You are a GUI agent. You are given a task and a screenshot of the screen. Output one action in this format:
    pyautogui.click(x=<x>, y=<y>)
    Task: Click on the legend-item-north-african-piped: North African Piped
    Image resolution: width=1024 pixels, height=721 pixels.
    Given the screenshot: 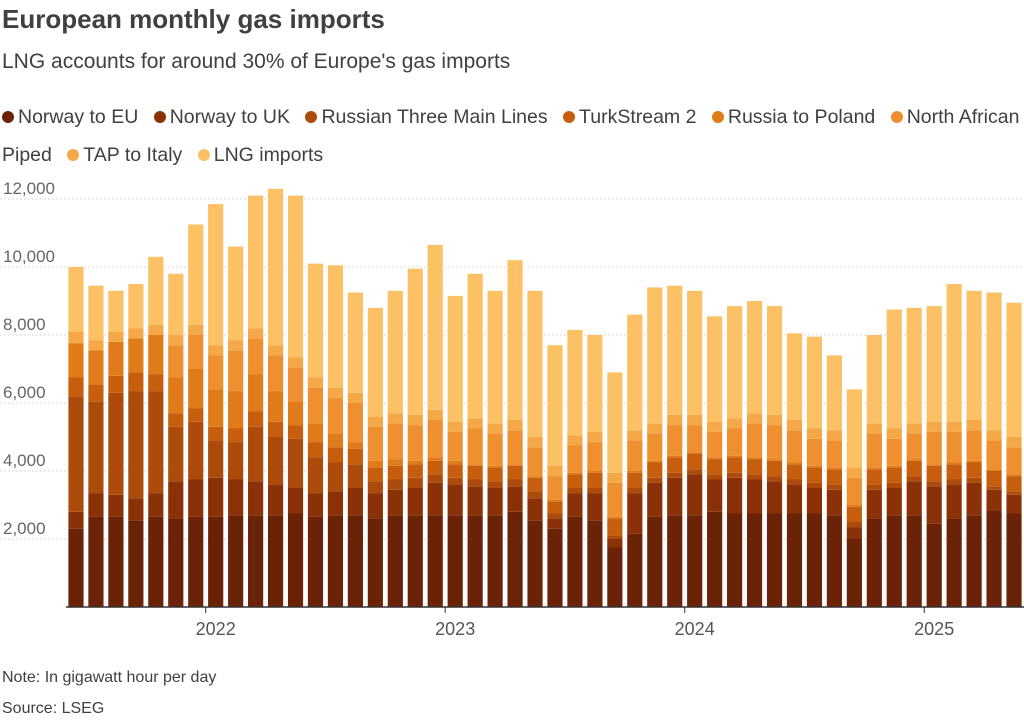 What is the action you would take?
    pyautogui.click(x=510, y=136)
    